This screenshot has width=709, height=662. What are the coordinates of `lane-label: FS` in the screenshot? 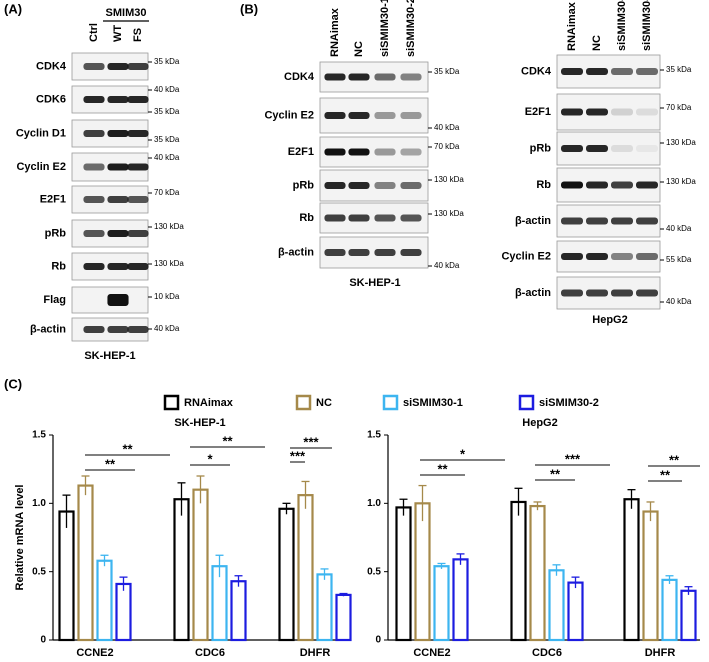 It's located at (138, 35).